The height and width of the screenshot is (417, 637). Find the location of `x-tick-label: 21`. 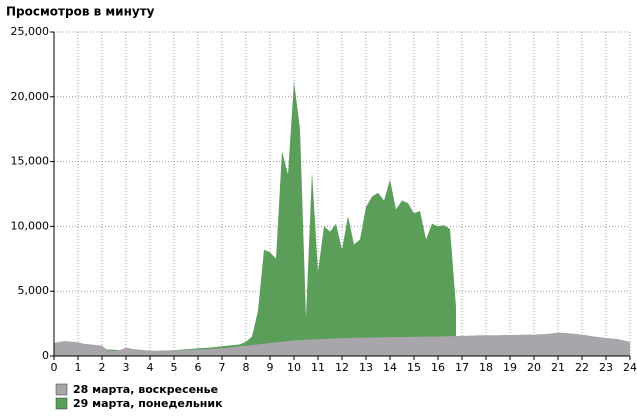

x-tick-label: 21 is located at coordinates (558, 367).